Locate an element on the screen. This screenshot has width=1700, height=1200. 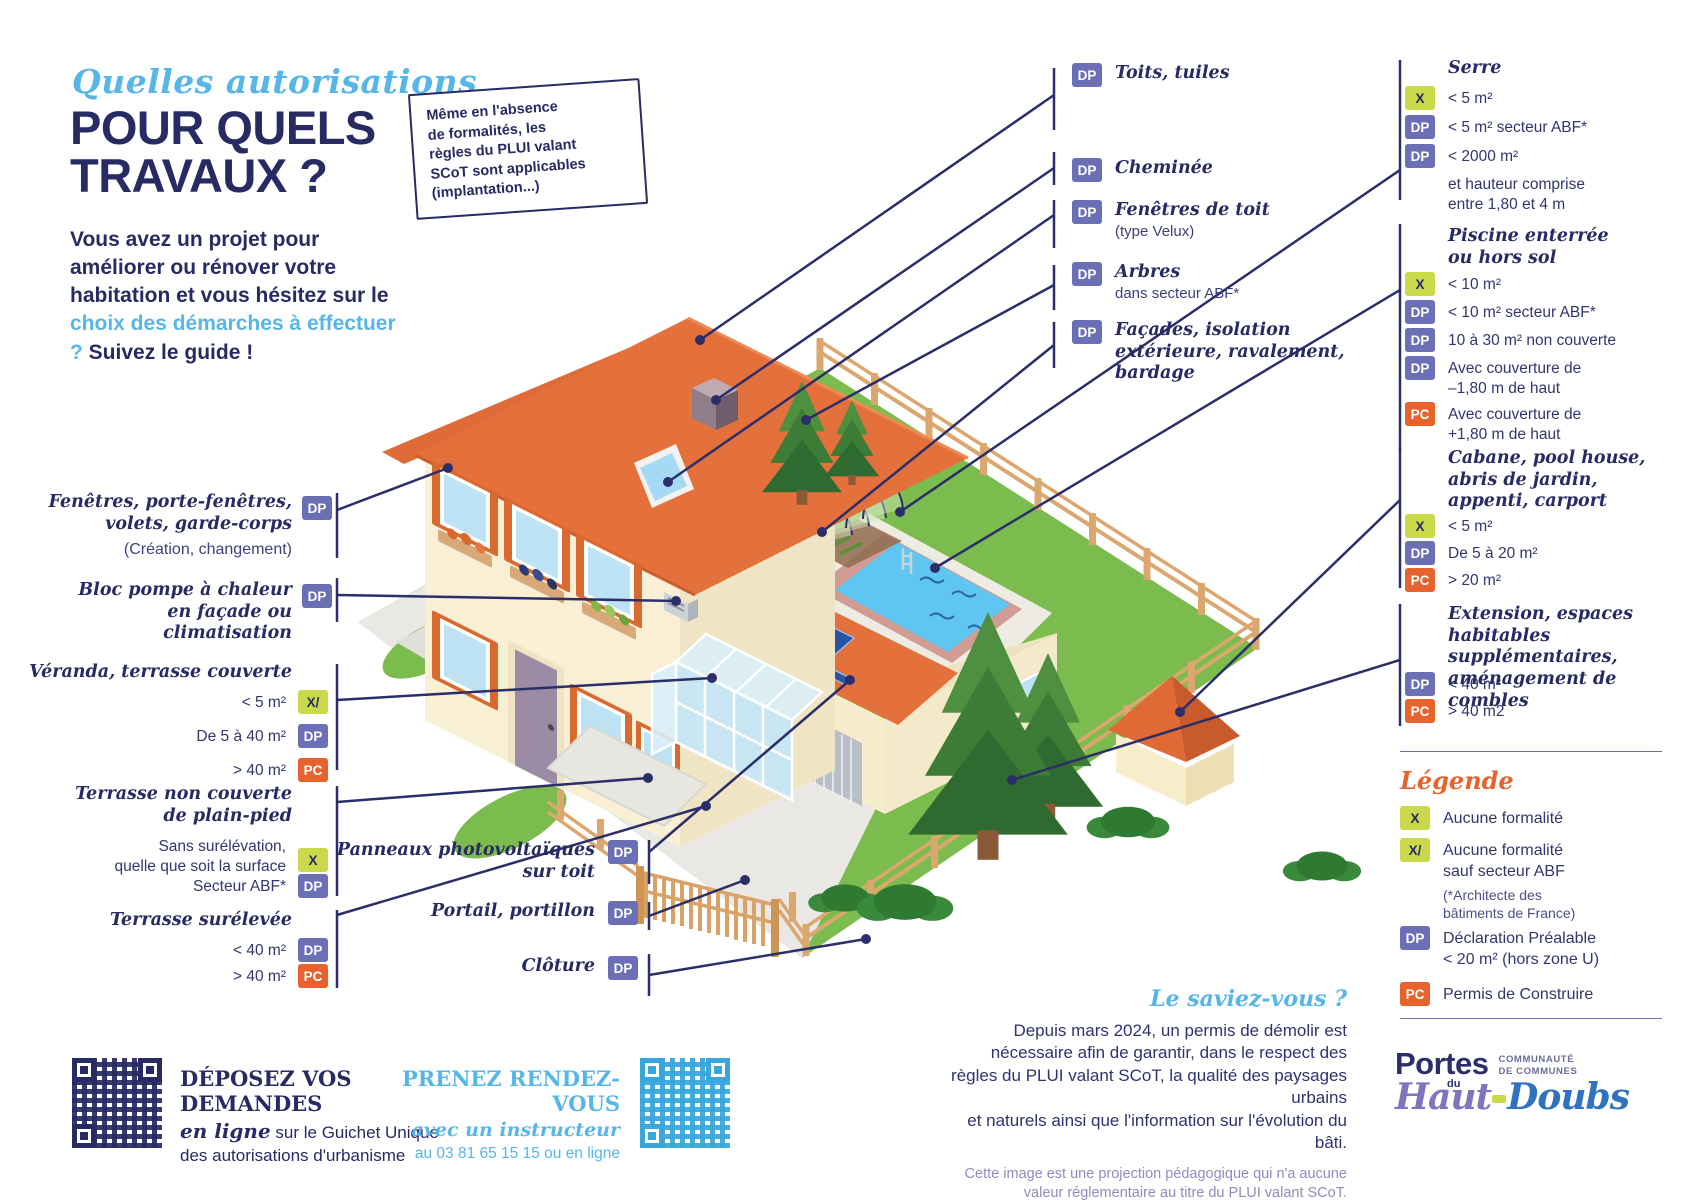
callout-title: Cheminée is located at coordinates (1164, 168).